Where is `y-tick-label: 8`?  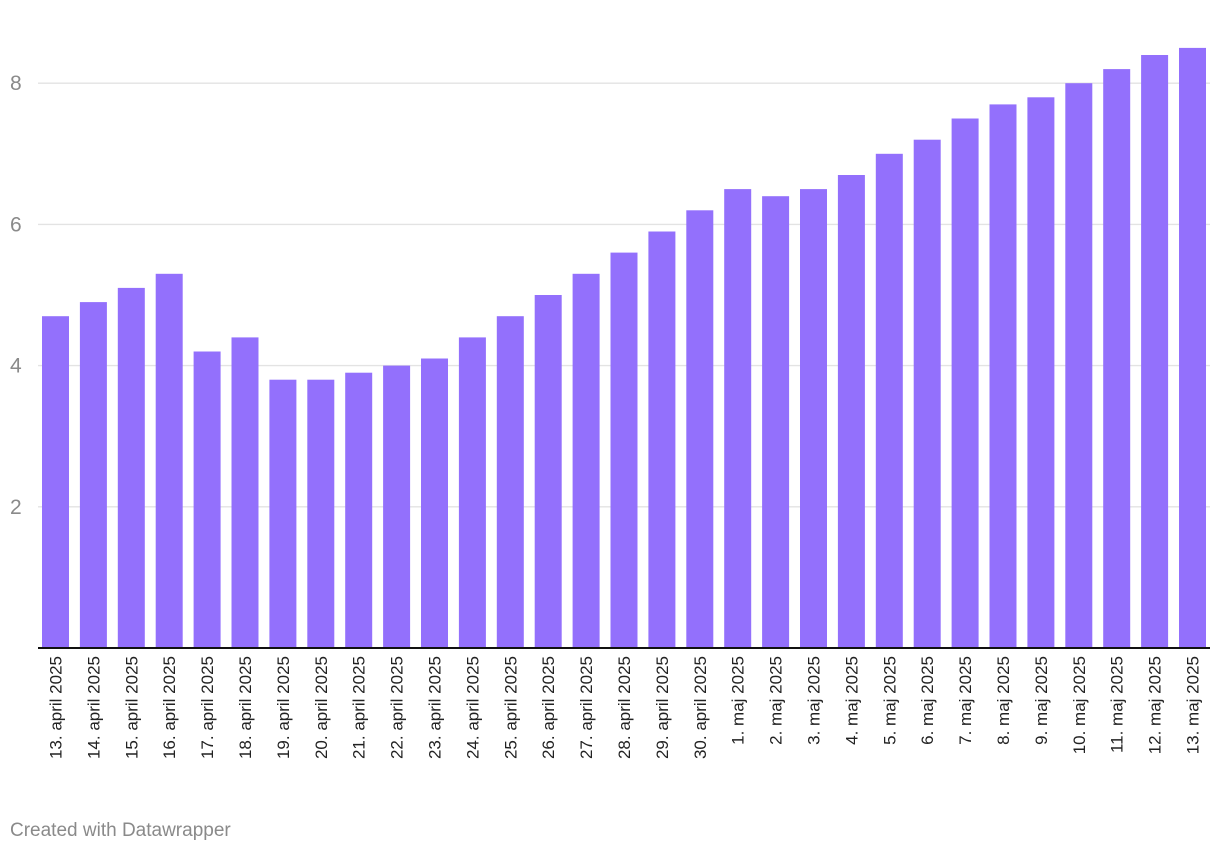 y-tick-label: 8 is located at coordinates (16, 83).